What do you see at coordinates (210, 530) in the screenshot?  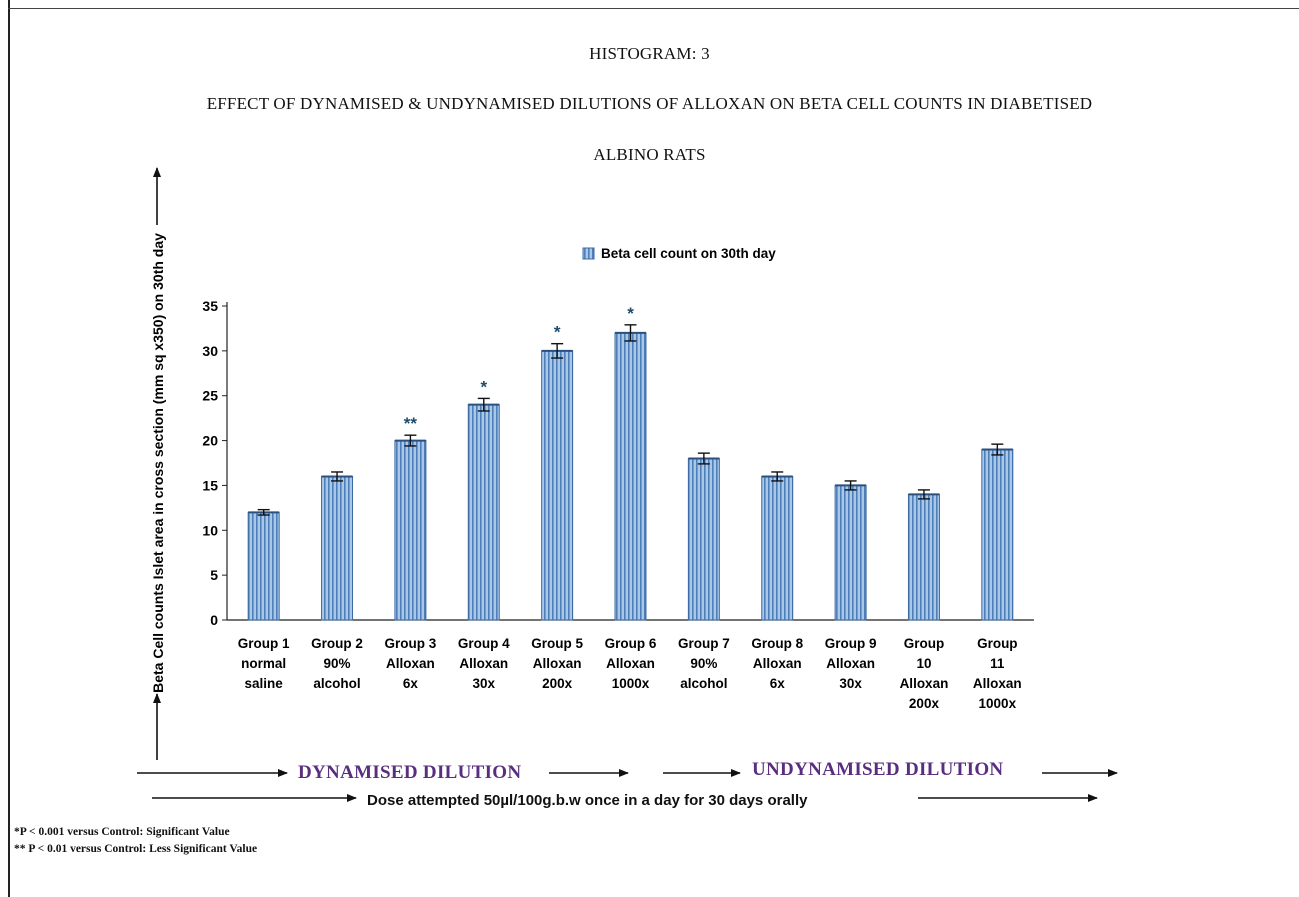 I see `y-tick-label: 10` at bounding box center [210, 530].